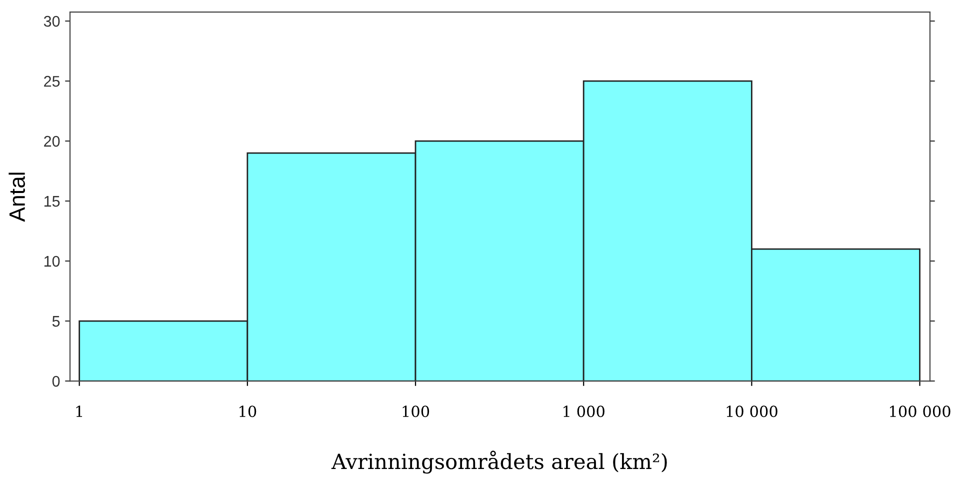 The image size is (963, 482). Describe the element at coordinates (52, 21) in the screenshot. I see `y-tick-label: 30` at that location.